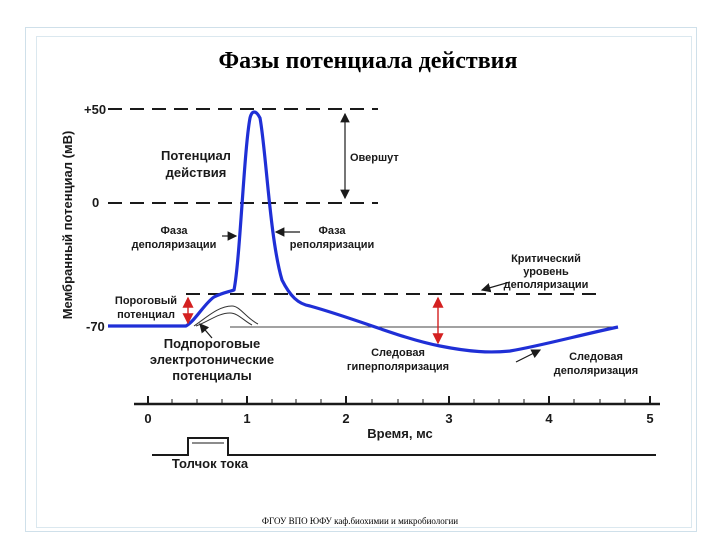 This screenshot has height=540, width=720. Describe the element at coordinates (95, 202) in the screenshot. I see `y-tick-0: 0` at that location.